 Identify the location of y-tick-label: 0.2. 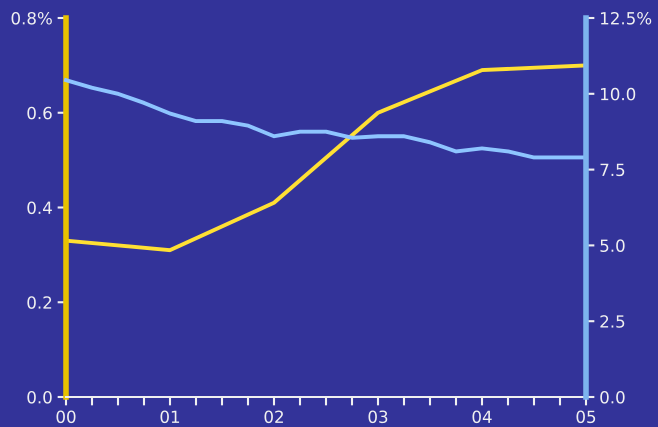
(39, 302).